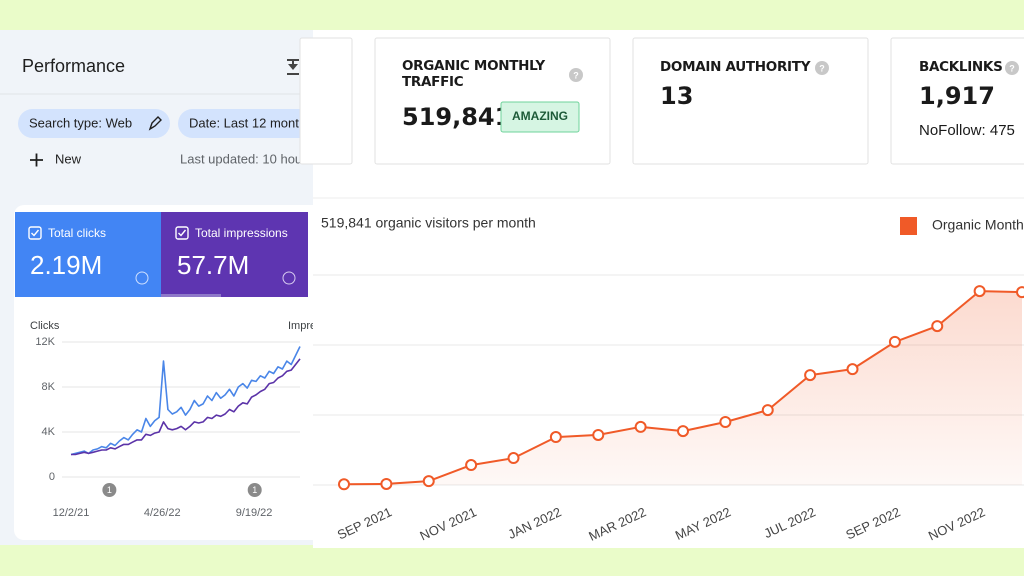 Image resolution: width=1024 pixels, height=576 pixels. I want to click on legend-swatch, so click(908, 226).